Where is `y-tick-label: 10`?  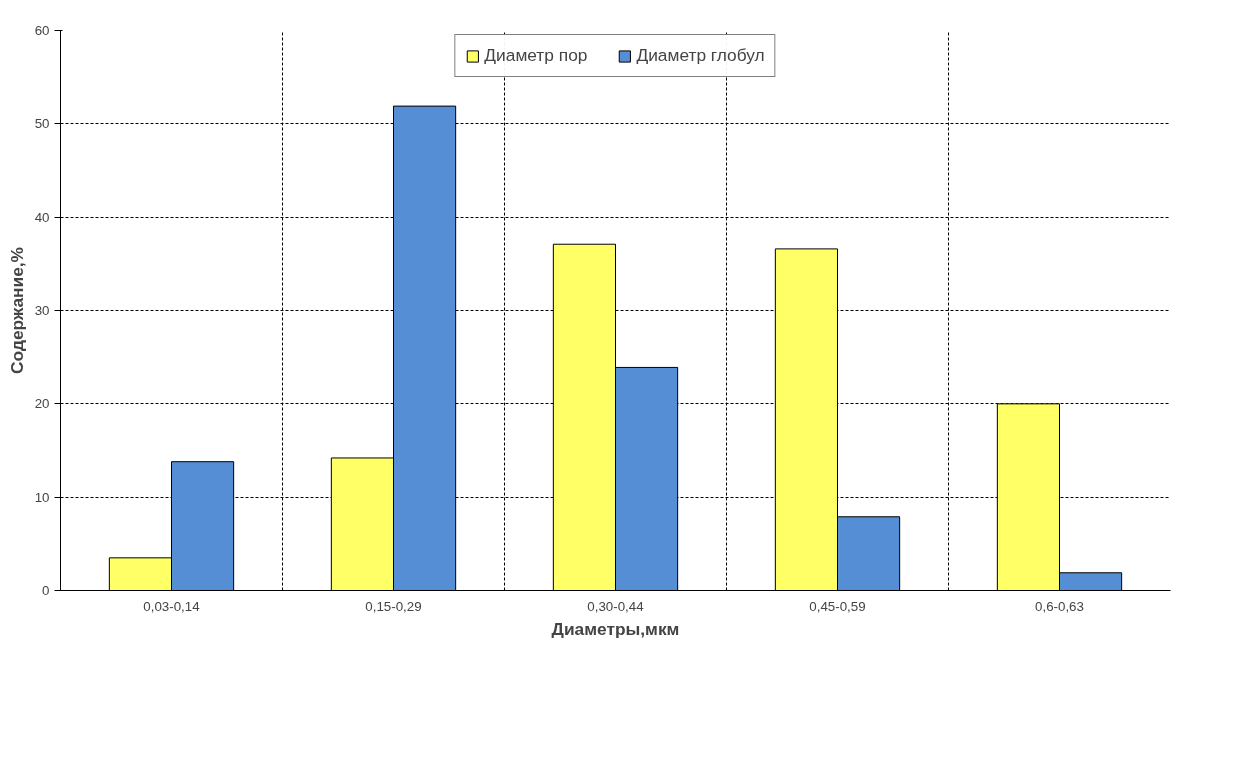 y-tick-label: 10 is located at coordinates (42, 497).